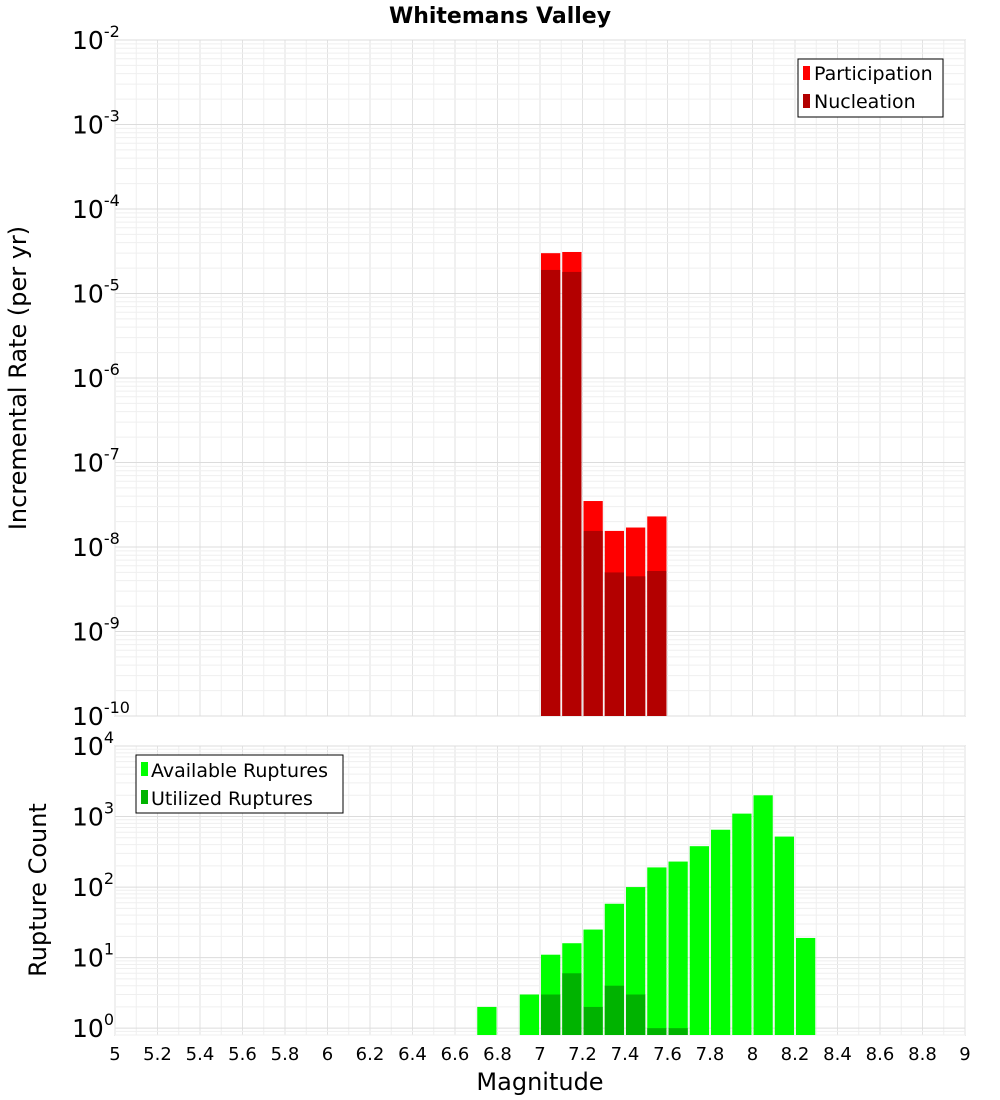 The image size is (1000, 1100). Describe the element at coordinates (96, 207) in the screenshot. I see `y-tick-label: 10⁻⁴` at that location.